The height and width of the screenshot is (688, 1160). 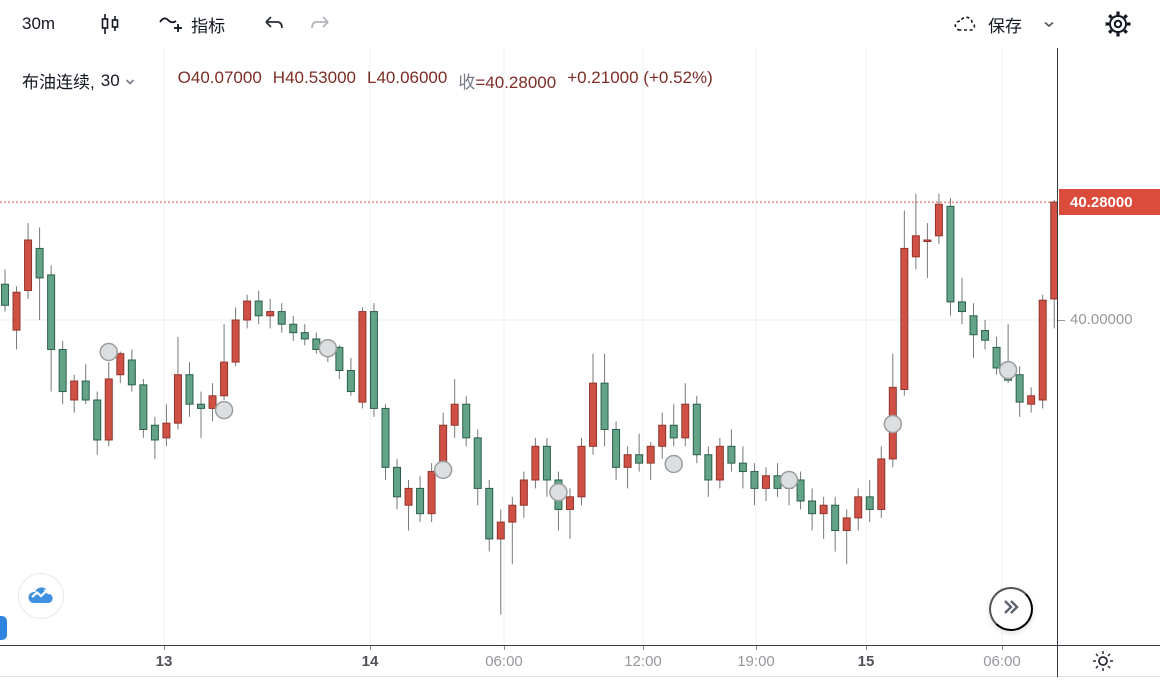 What do you see at coordinates (987, 24) in the screenshot?
I see `save-button: 保存` at bounding box center [987, 24].